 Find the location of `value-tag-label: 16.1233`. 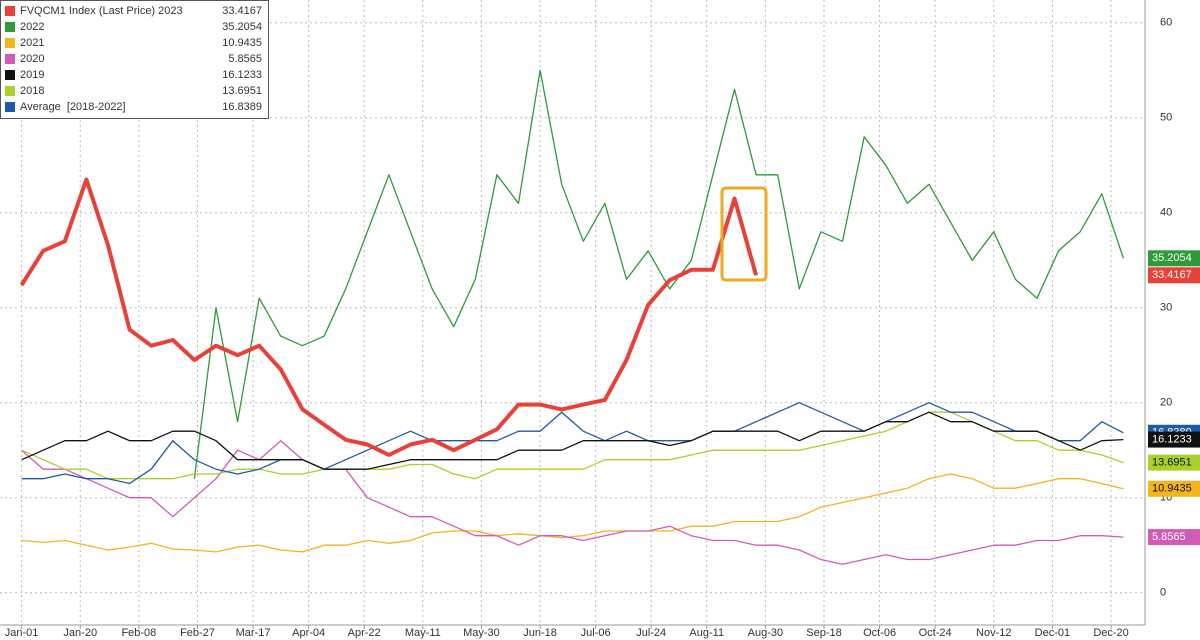

value-tag-label: 16.1233 is located at coordinates (1172, 439).